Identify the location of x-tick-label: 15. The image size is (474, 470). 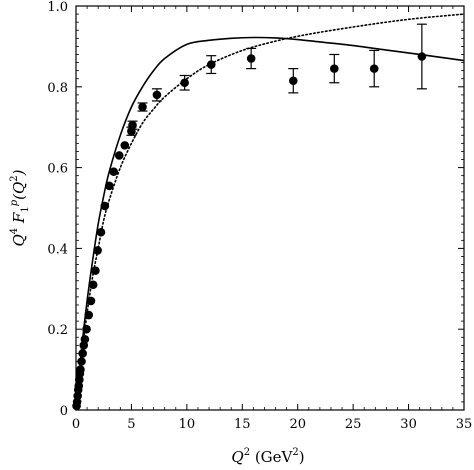
(242, 424).